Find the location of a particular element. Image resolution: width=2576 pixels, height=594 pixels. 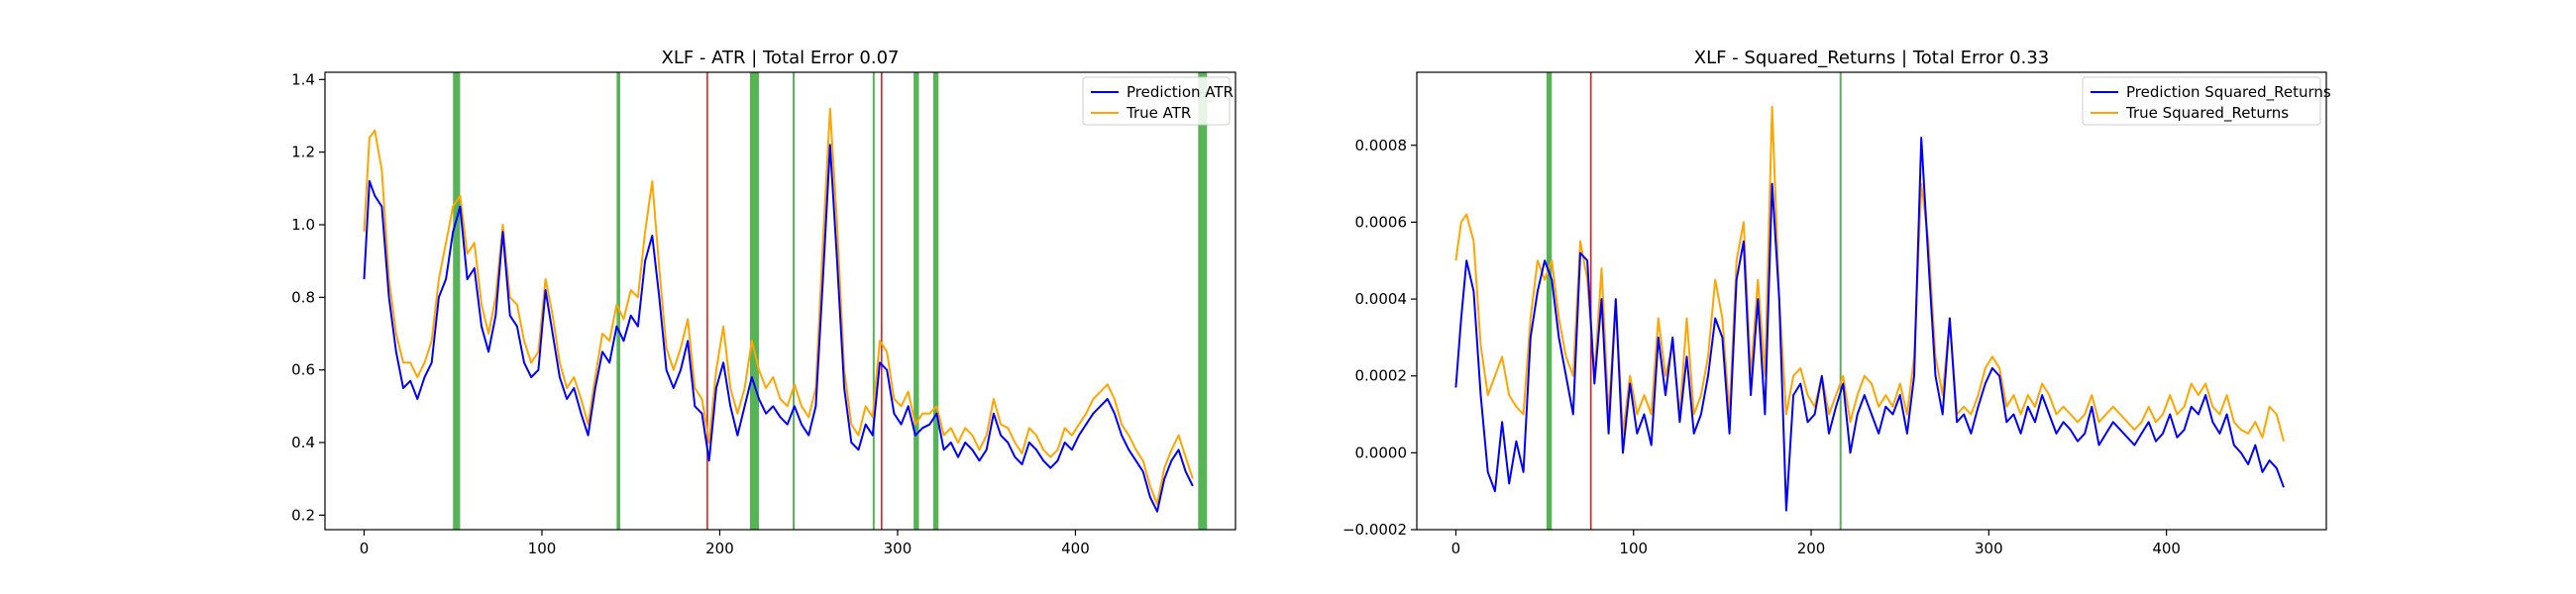

legend-label: Prediction ATR is located at coordinates (1181, 92).